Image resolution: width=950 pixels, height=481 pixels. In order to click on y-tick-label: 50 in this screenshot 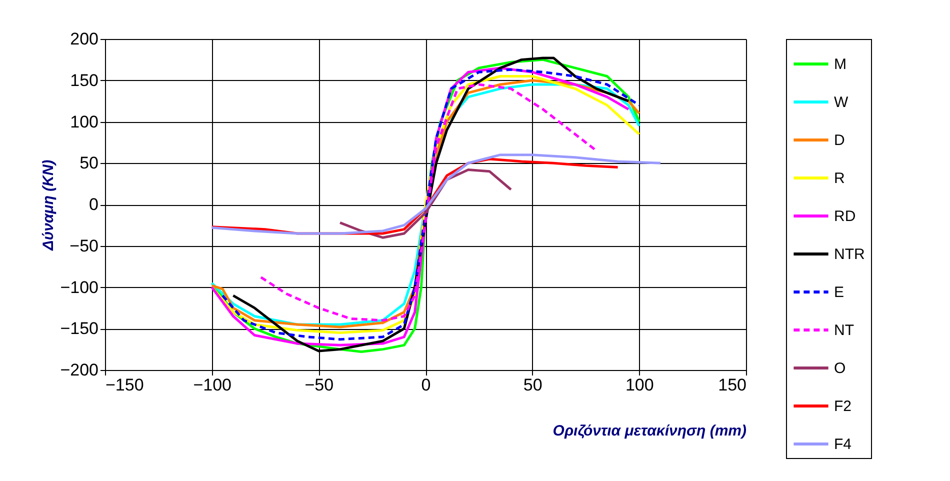, I will do `click(89, 163)`.